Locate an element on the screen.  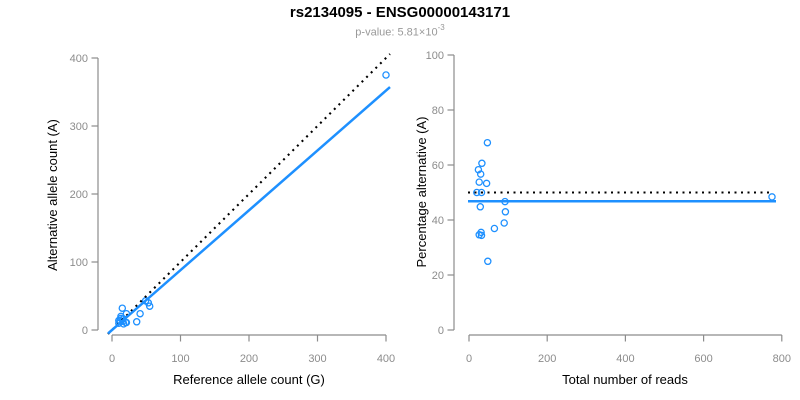
y-tick-label: 20 is located at coordinates (438, 276).